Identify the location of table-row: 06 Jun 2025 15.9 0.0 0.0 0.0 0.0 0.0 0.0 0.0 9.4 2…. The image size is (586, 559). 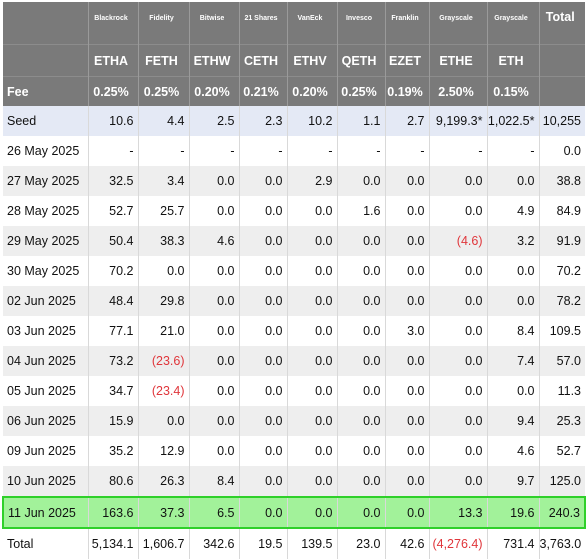
(294, 421).